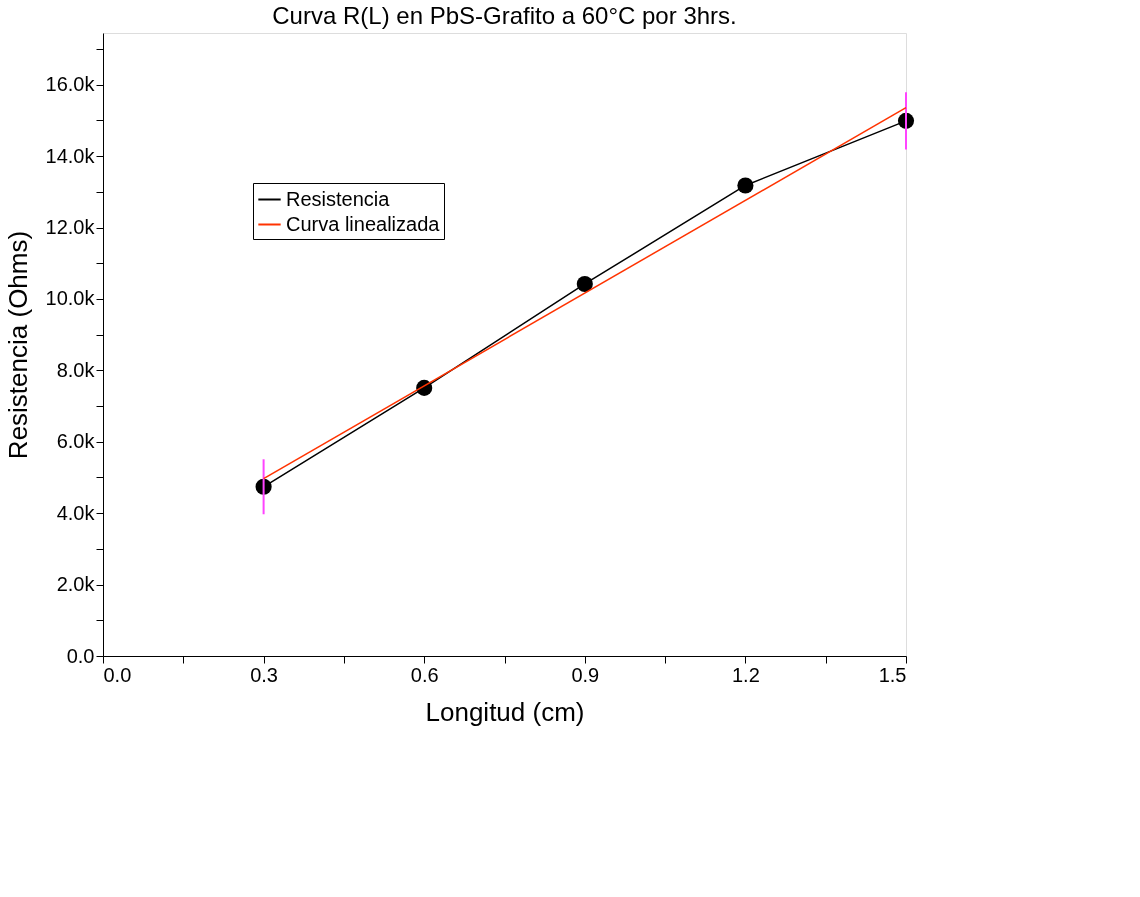 The height and width of the screenshot is (897, 1140). I want to click on y-tick-label: 0.0, so click(80, 655).